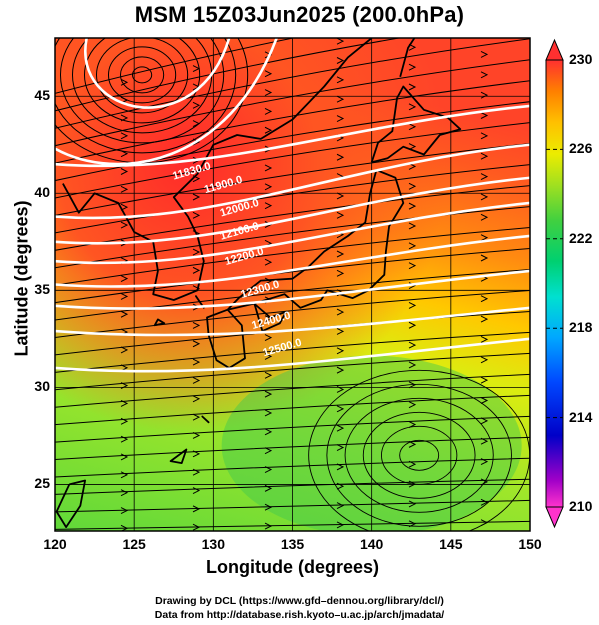 Image resolution: width=599 pixels, height=625 pixels. I want to click on colorbar-tick-label: 226, so click(581, 148).